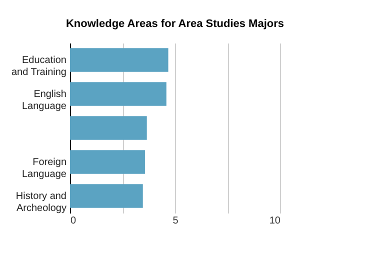 This screenshot has width=370, height=278. Describe the element at coordinates (38, 66) in the screenshot. I see `y-tick-label: Education and Training` at that location.